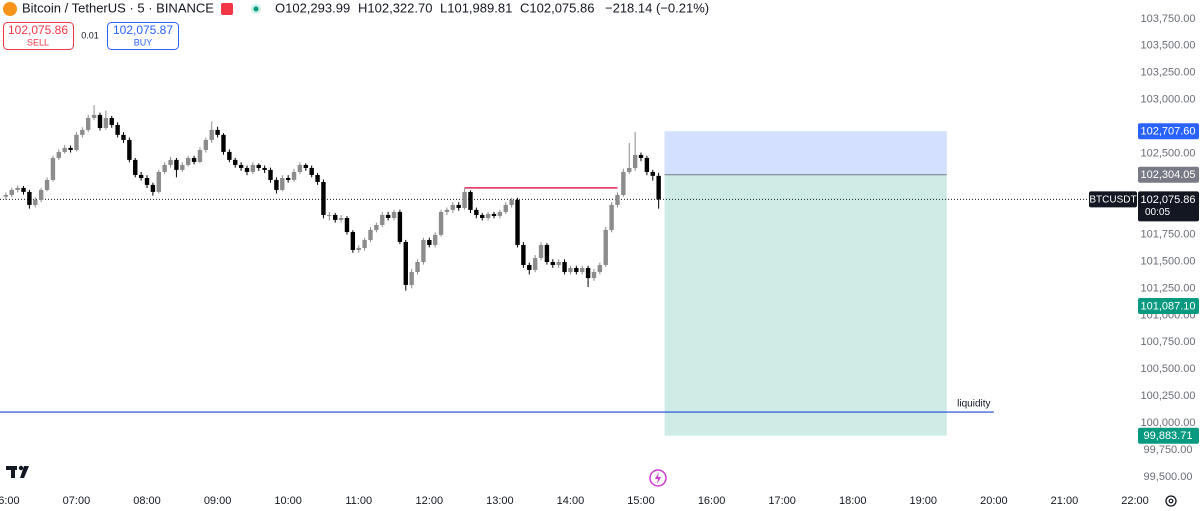 The width and height of the screenshot is (1200, 511). Describe the element at coordinates (430, 501) in the screenshot. I see `x-tick-label: 12:00` at that location.